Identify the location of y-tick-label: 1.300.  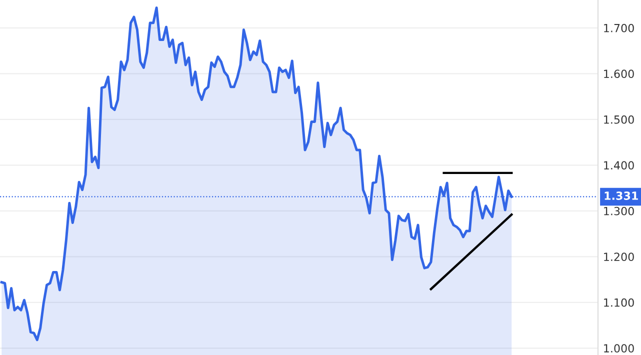
(619, 211).